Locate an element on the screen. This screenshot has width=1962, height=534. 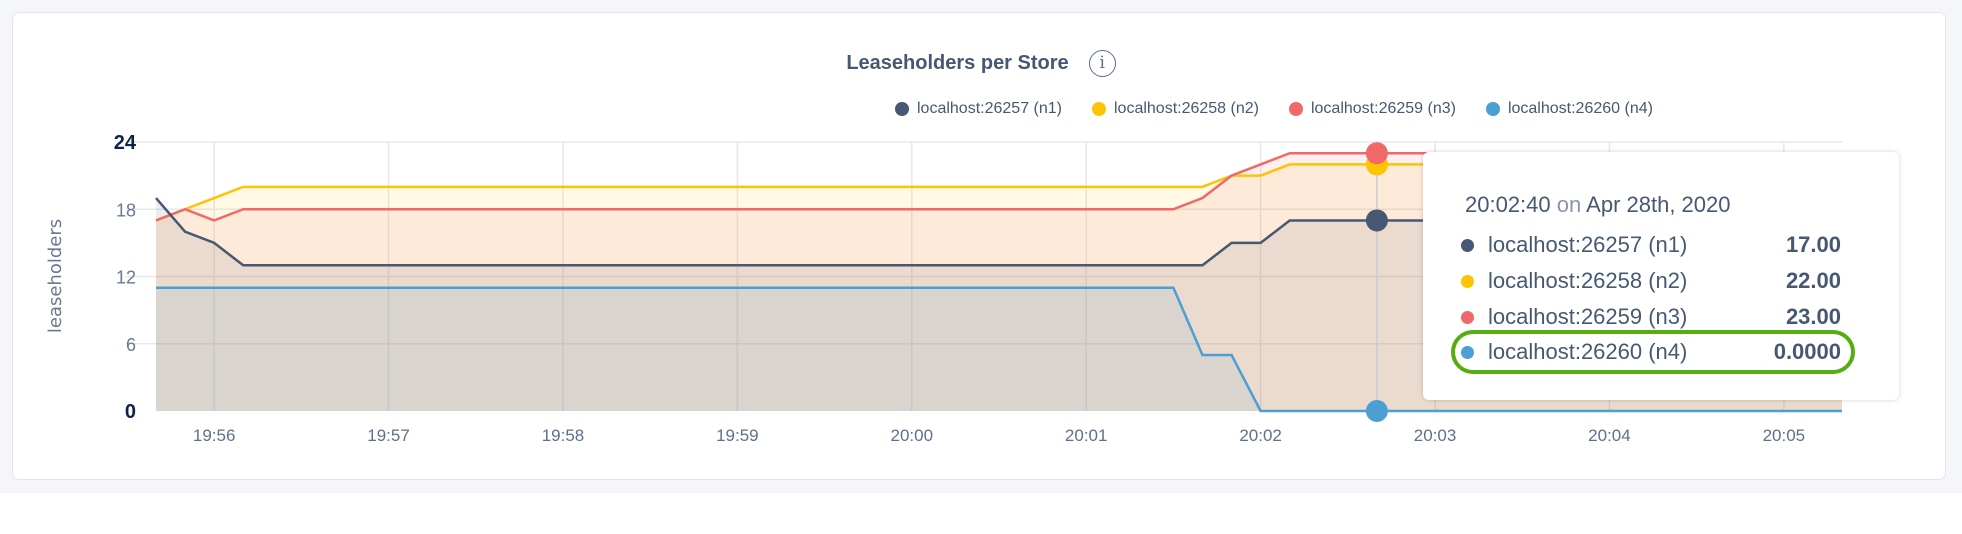
tooltip-row-n2: localhost:26258 (n2) 22.00 is located at coordinates (1651, 281).